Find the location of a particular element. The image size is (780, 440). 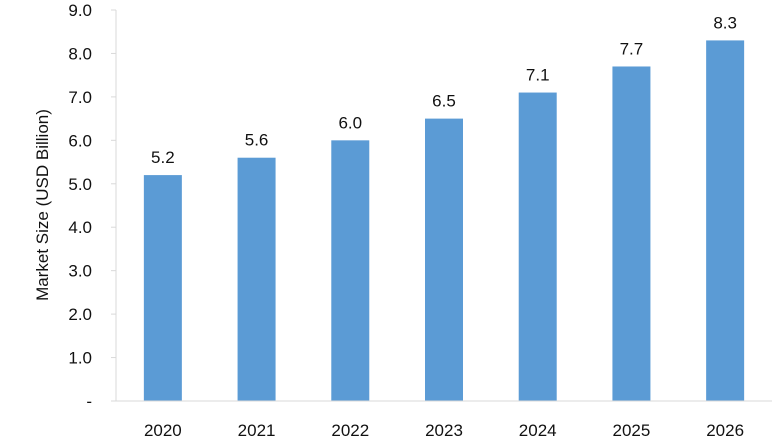

y-axis-title: Market Size (USD Billion) is located at coordinates (42, 205).